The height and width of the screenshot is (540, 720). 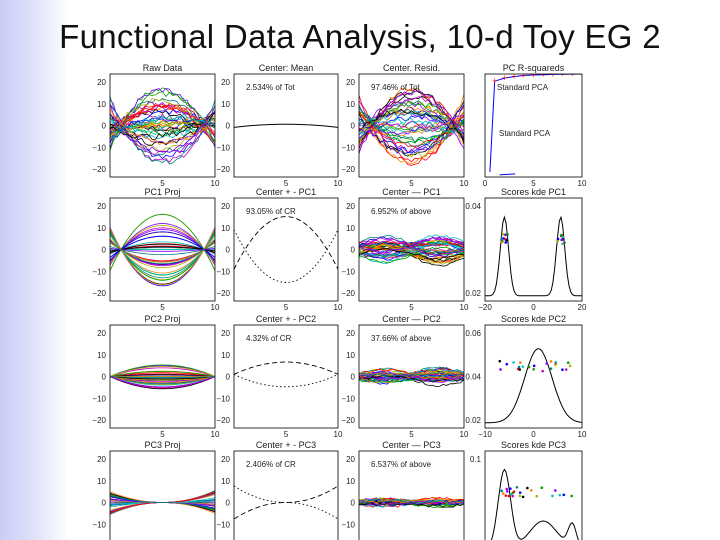 What do you see at coordinates (286, 68) in the screenshot?
I see `panel-title: Center: Mean` at bounding box center [286, 68].